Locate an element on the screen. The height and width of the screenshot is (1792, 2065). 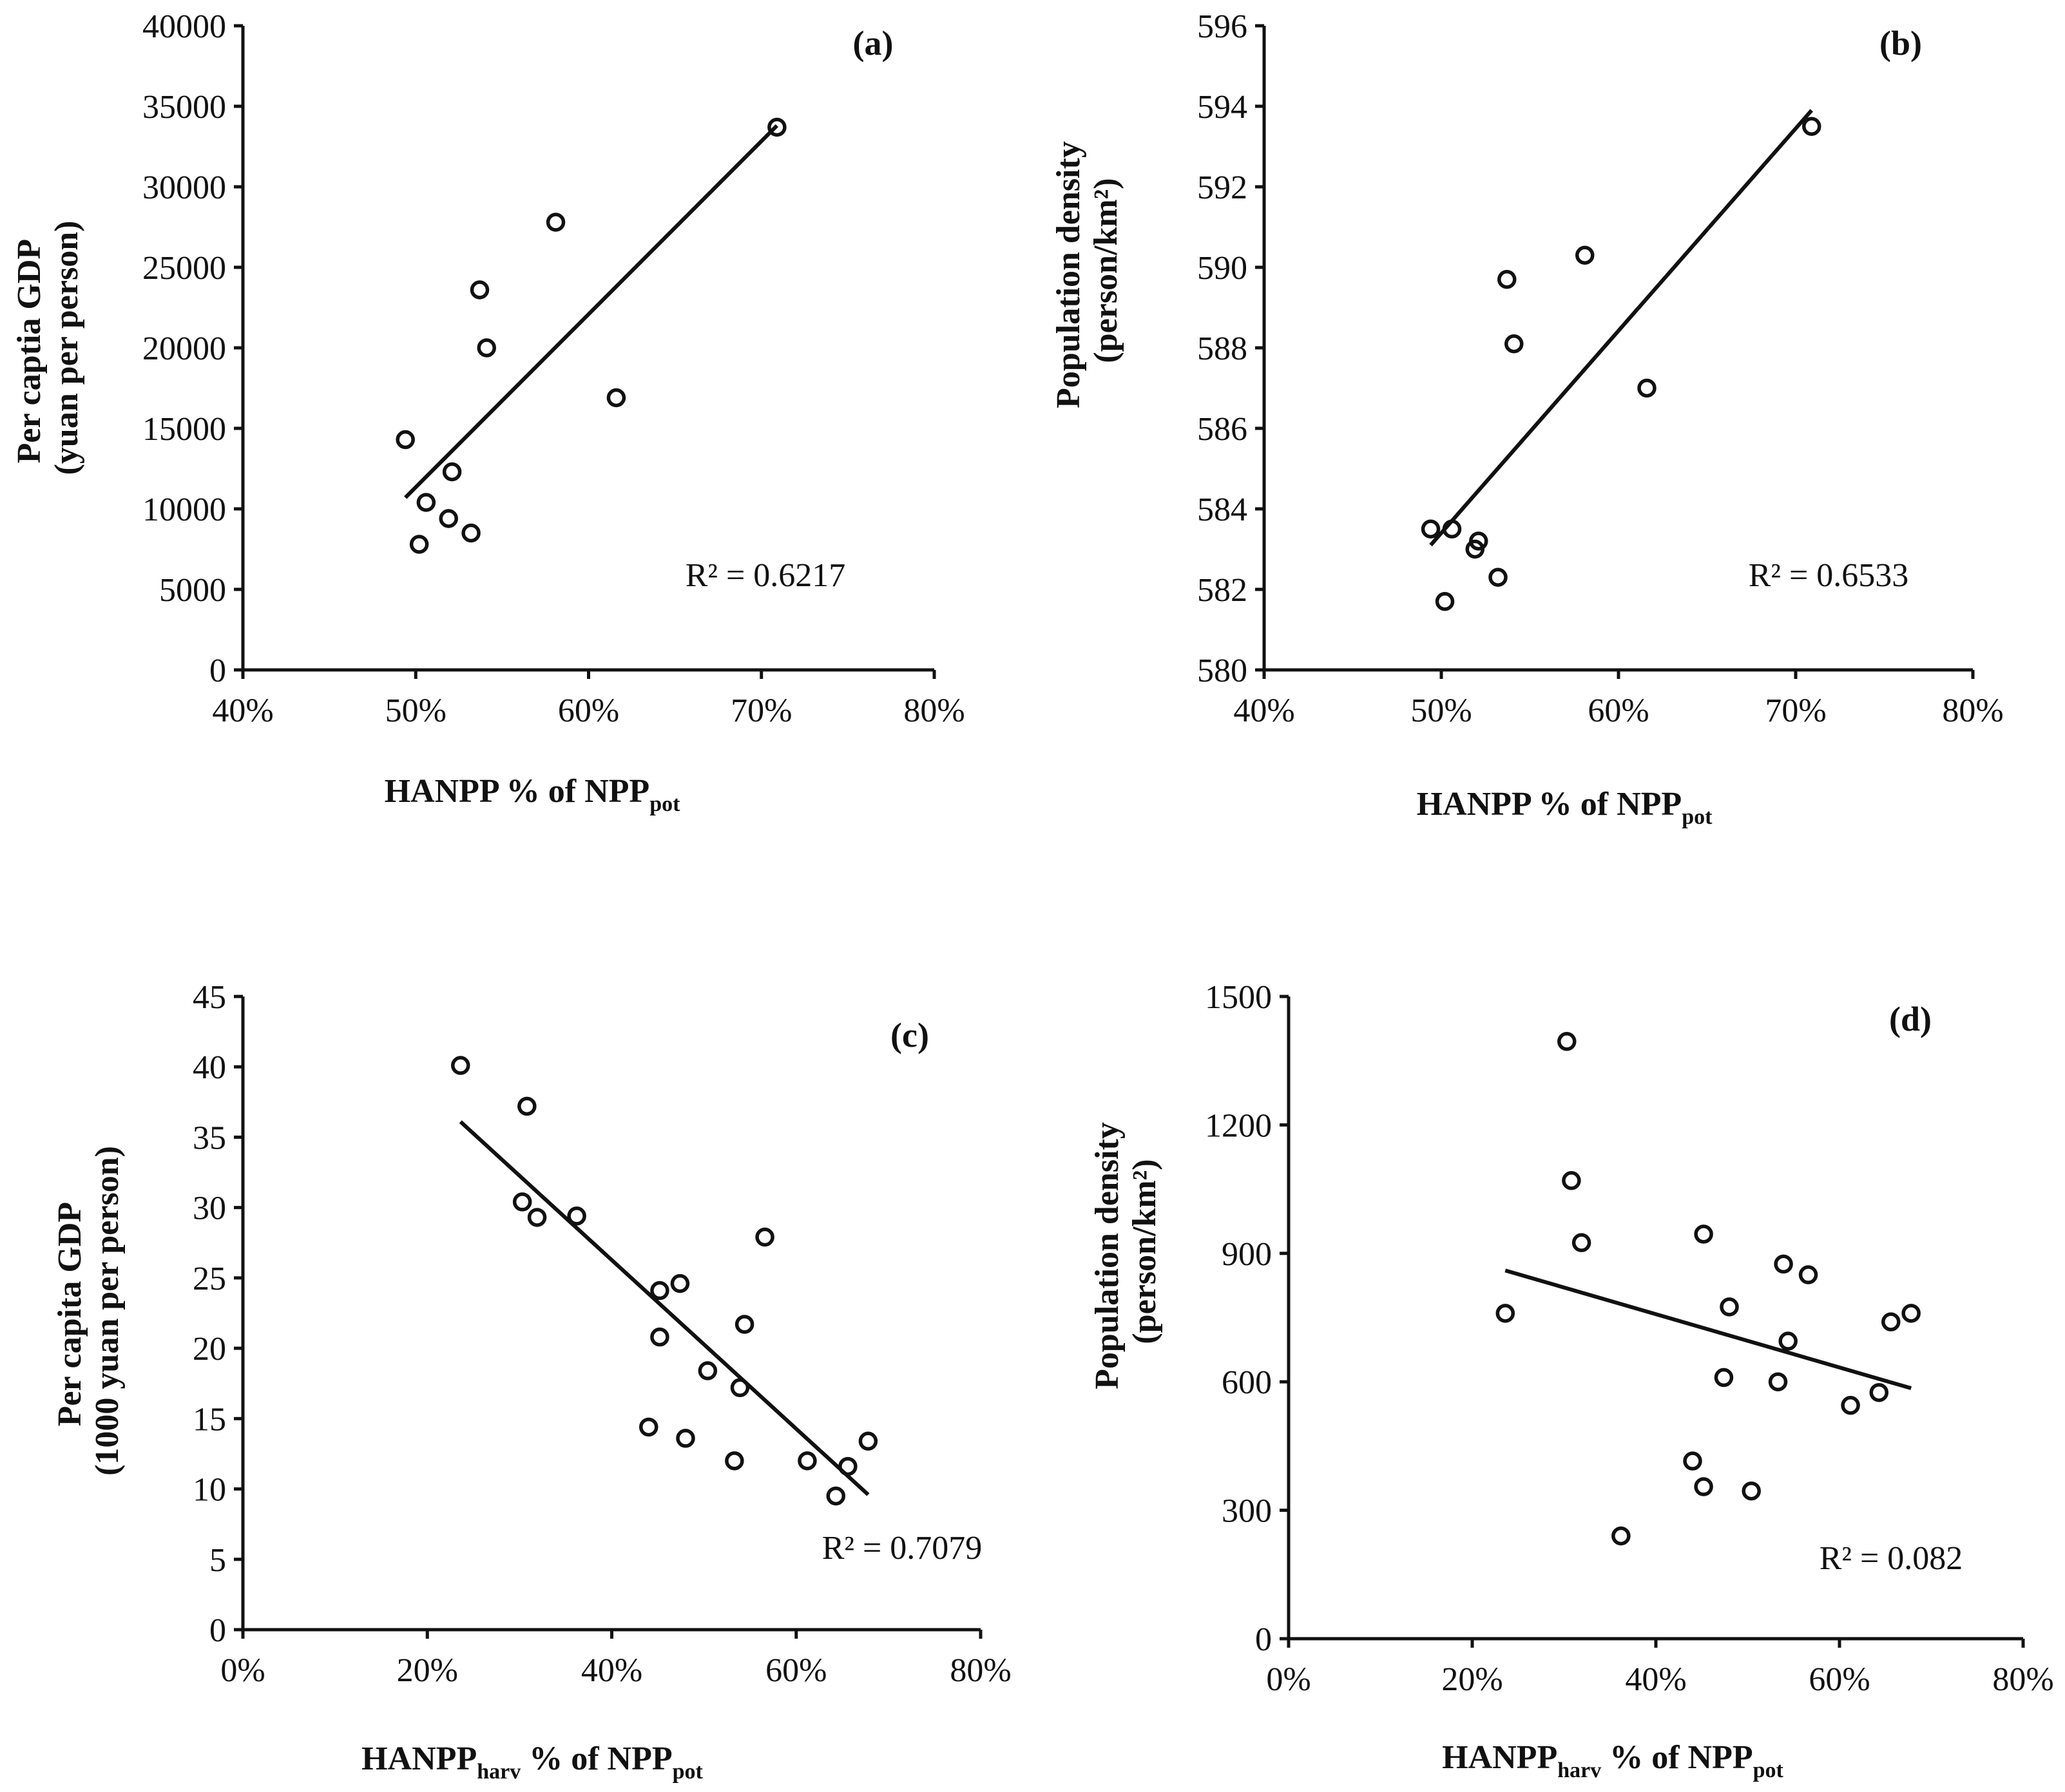
y-tick-label: 40 is located at coordinates (209, 1067).